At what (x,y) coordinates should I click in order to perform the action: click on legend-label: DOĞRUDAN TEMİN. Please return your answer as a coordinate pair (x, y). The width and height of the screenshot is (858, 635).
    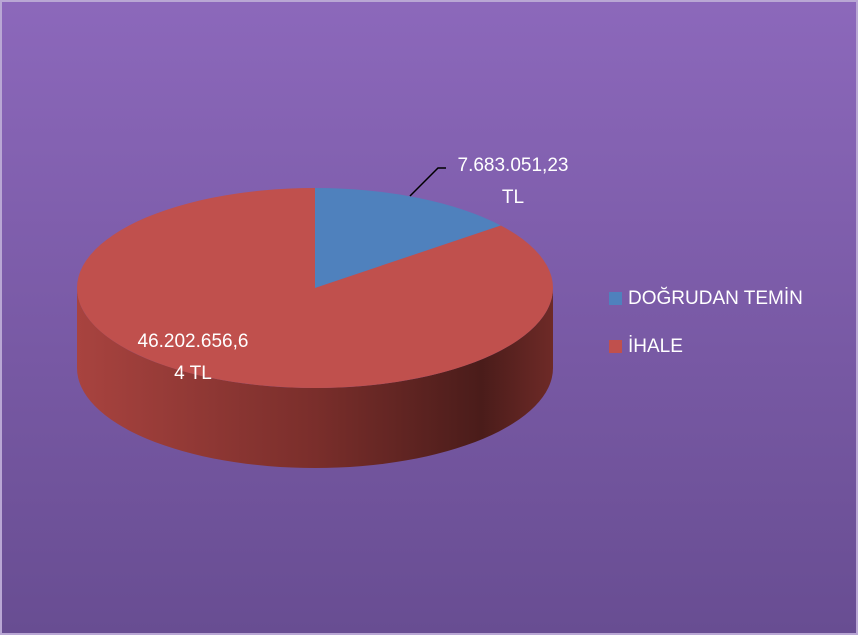
    Looking at the image, I should click on (715, 298).